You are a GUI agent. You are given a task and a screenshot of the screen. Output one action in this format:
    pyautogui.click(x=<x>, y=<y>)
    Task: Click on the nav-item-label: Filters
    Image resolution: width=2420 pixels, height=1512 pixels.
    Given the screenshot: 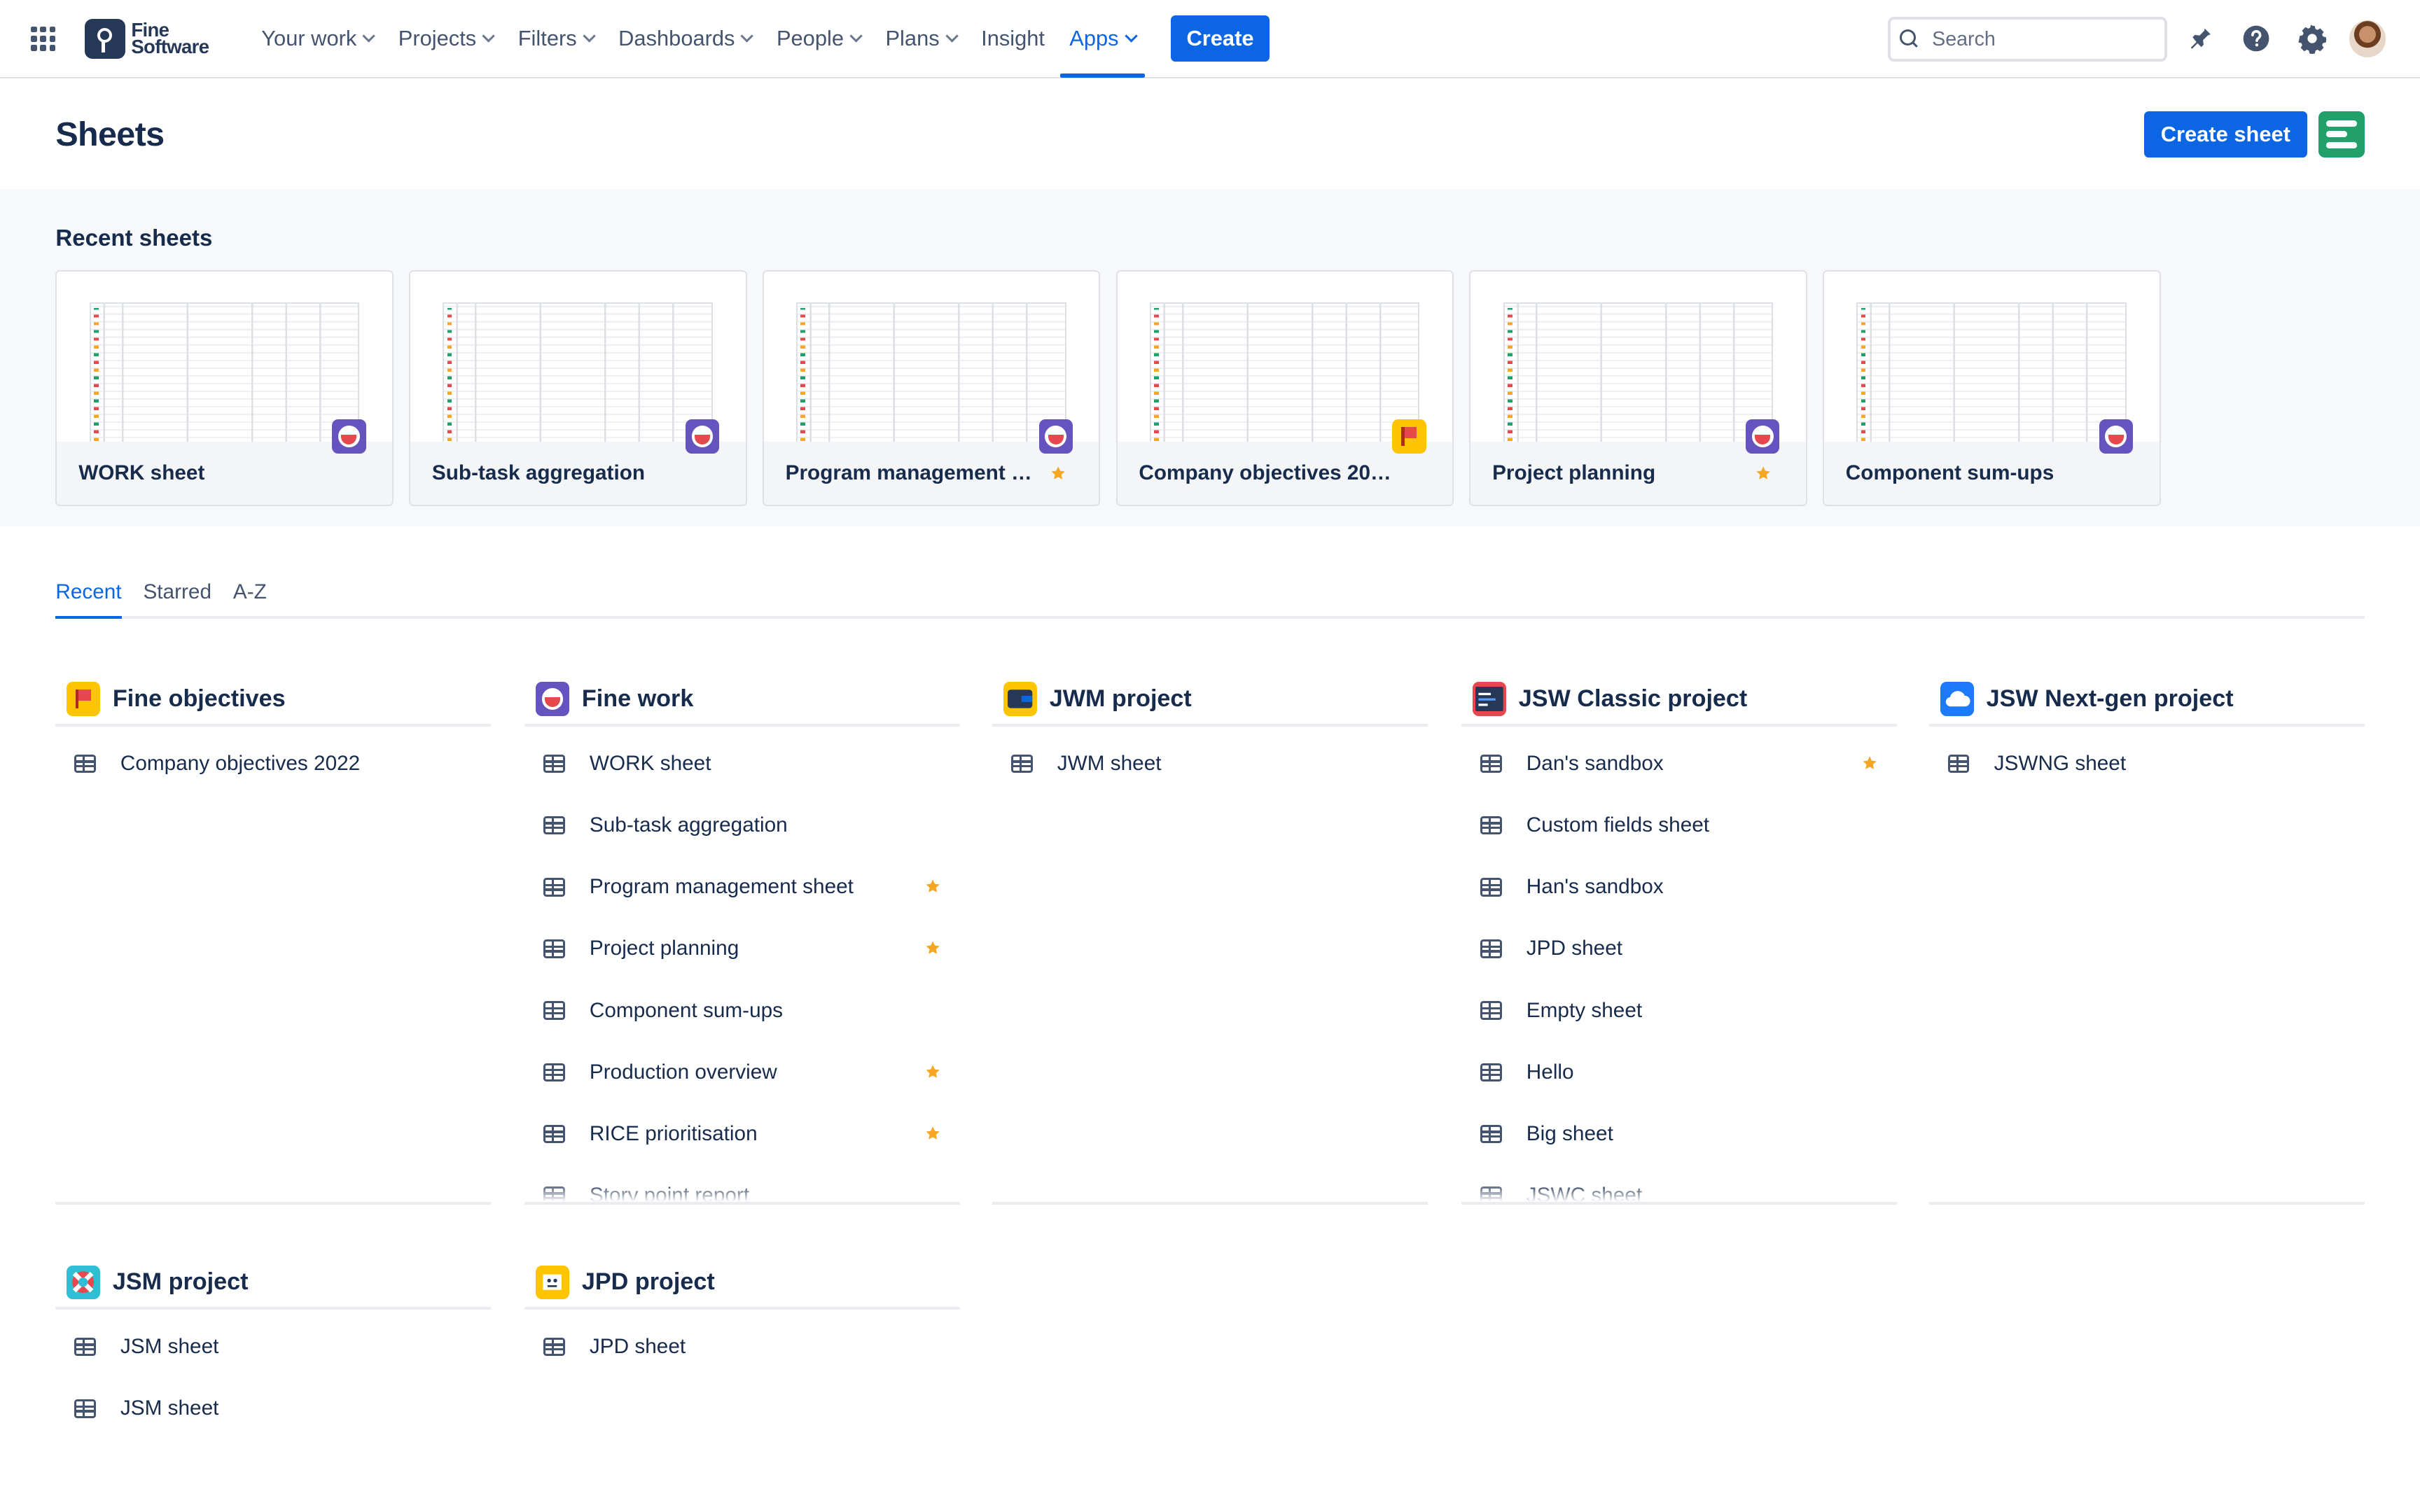 What is the action you would take?
    pyautogui.click(x=547, y=38)
    